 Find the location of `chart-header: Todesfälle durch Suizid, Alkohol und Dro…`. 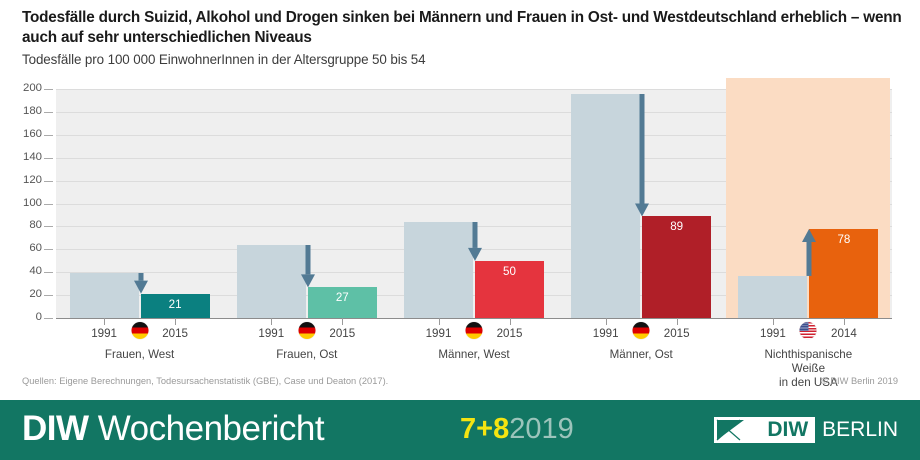

chart-header: Todesfälle durch Suizid, Alkohol und Dro… is located at coordinates (462, 37).